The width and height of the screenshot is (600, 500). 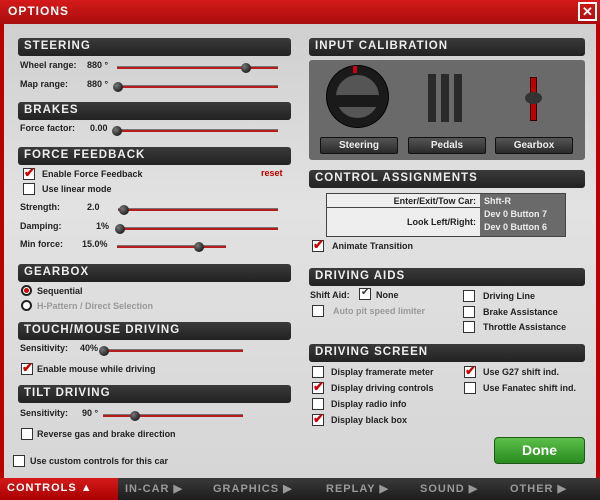 I want to click on active-tab-highlight, so click(x=59, y=489).